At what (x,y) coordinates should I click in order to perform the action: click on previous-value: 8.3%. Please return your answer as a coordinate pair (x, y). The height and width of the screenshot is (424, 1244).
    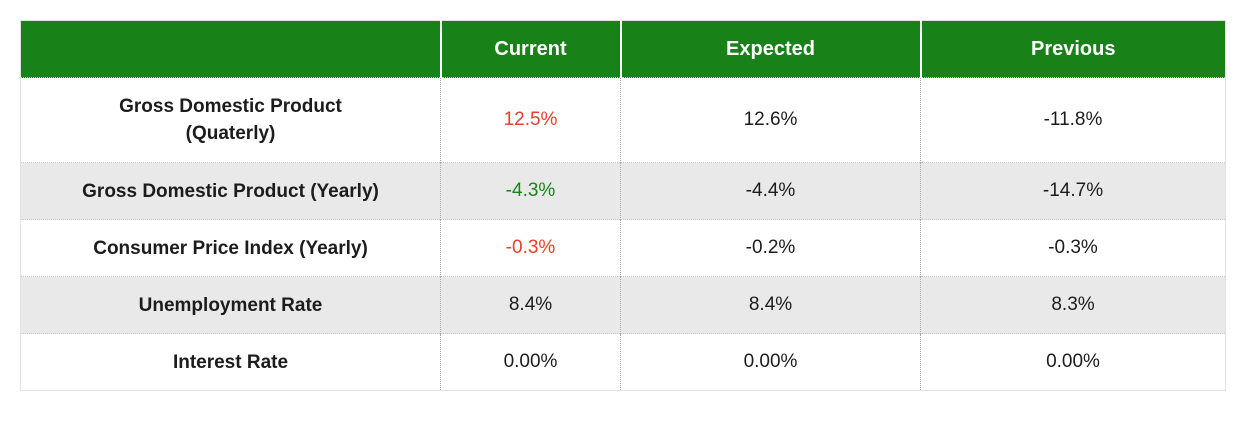
    Looking at the image, I should click on (1073, 305).